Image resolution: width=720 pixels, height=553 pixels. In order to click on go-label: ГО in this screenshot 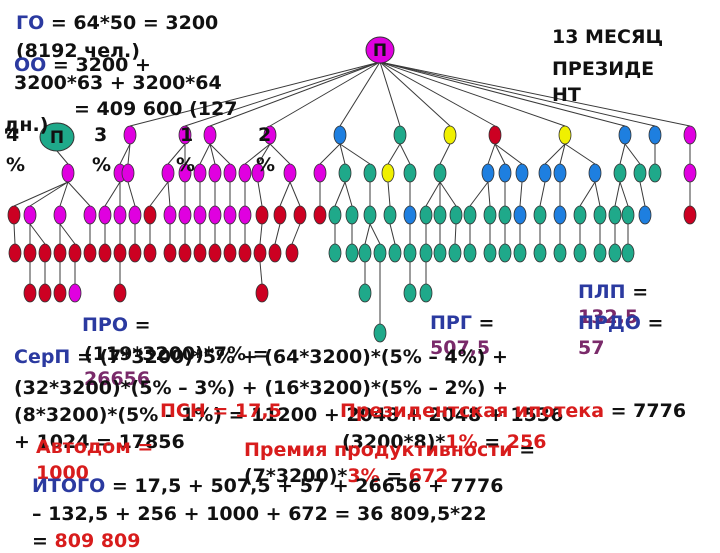, I will do `click(30, 23)`.